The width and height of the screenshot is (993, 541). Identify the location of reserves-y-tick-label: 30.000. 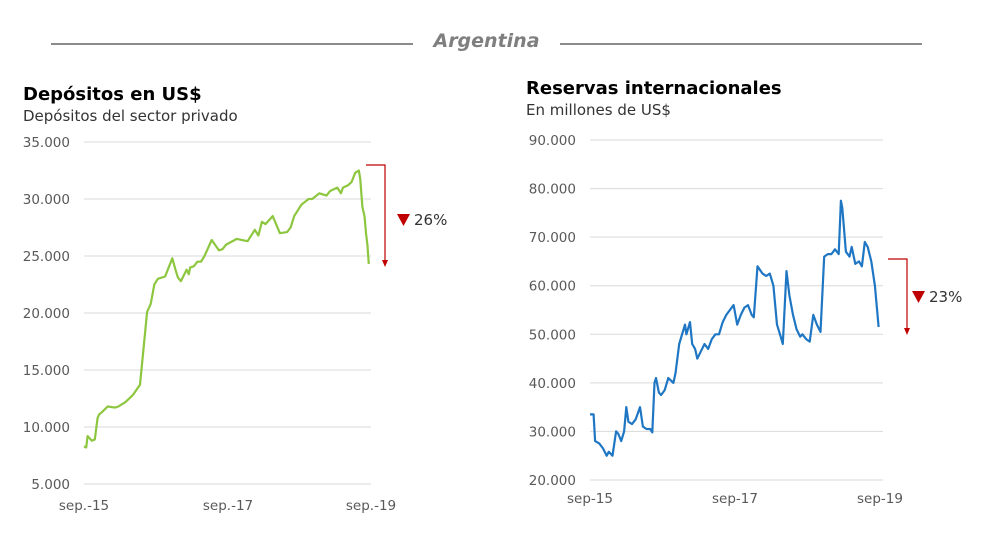
(552, 432).